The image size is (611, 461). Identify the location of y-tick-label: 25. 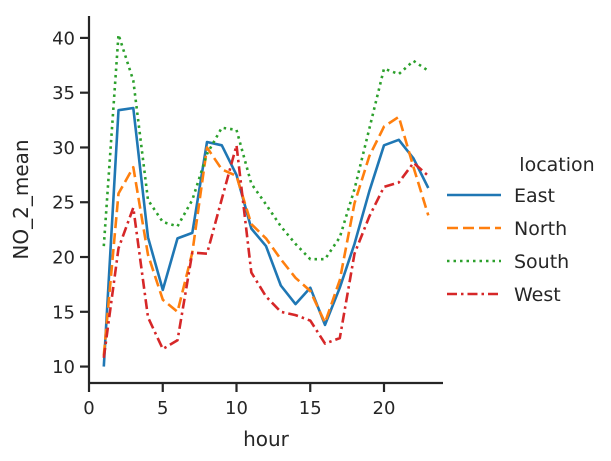
(63, 203).